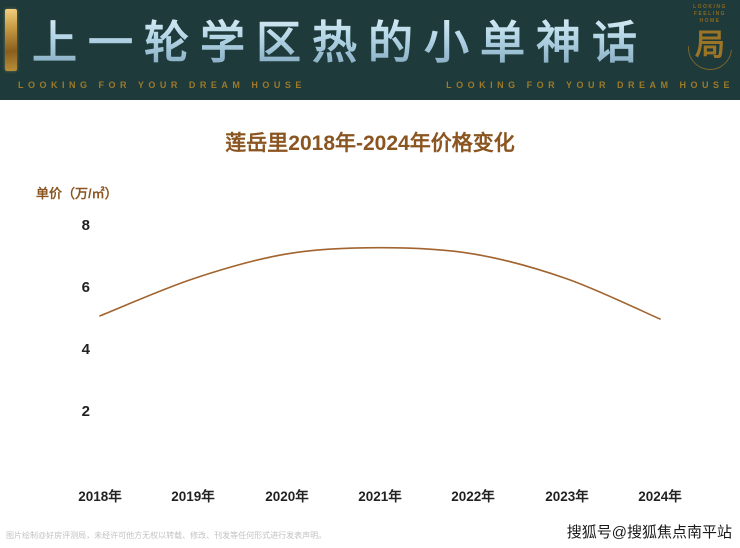 The width and height of the screenshot is (740, 548). I want to click on y-tick-6: 6, so click(85, 287).